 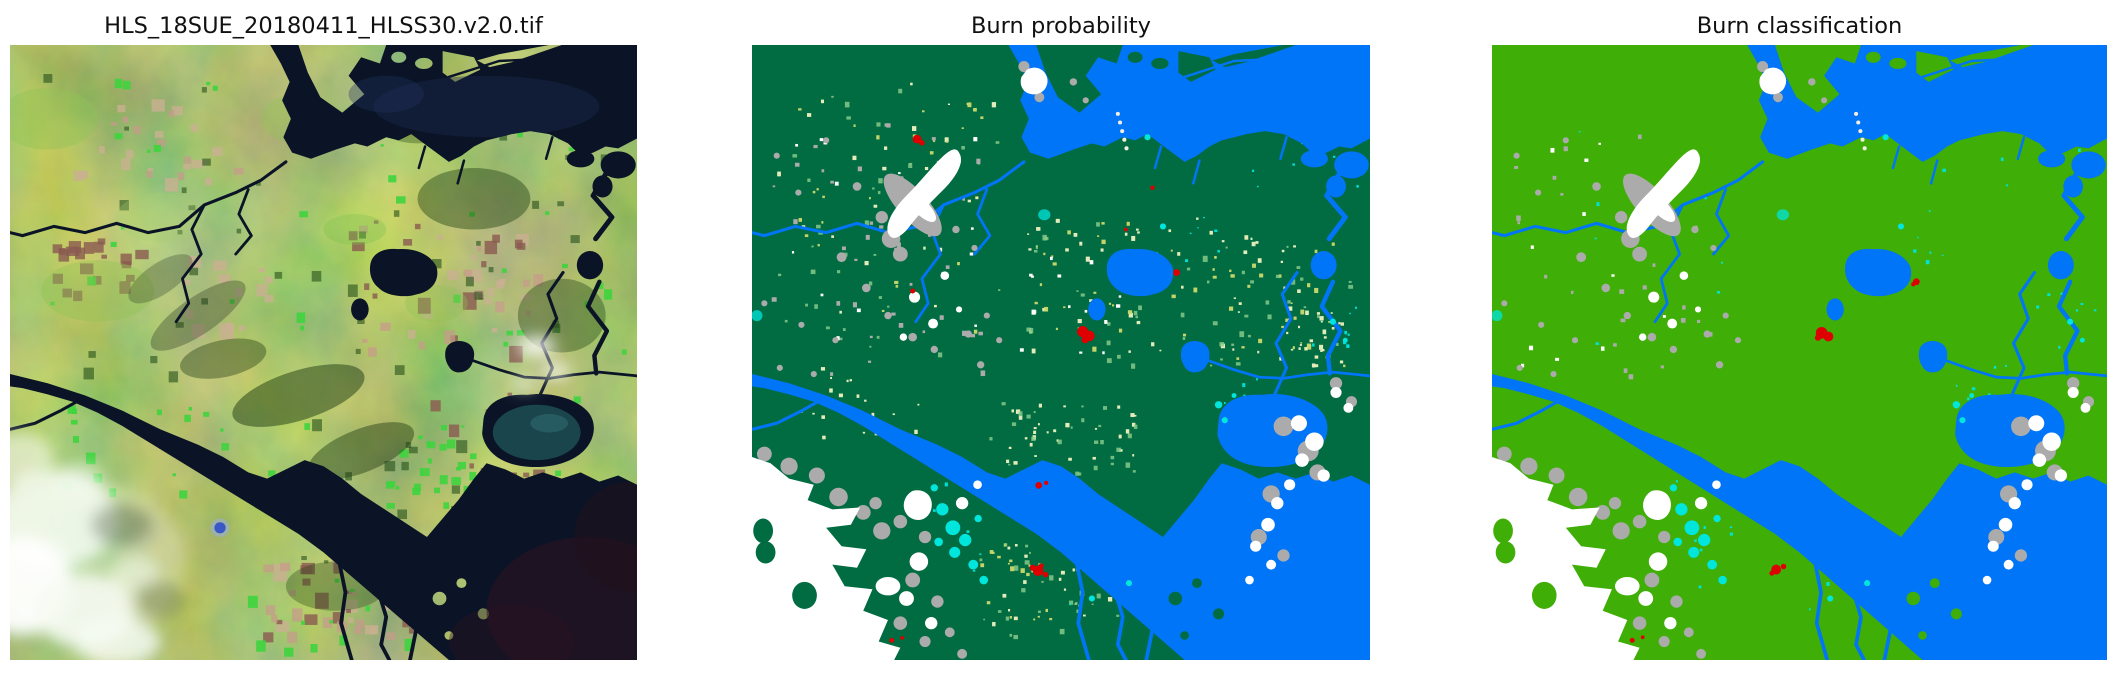 I want to click on panel-title-burn-probability: Burn probability, so click(x=1060, y=26).